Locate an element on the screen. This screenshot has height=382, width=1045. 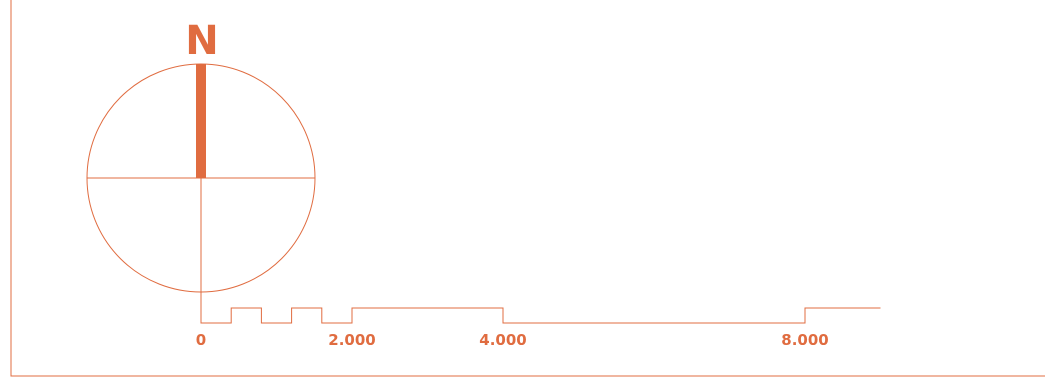
scale-tick-label: 4.000 is located at coordinates (502, 340).